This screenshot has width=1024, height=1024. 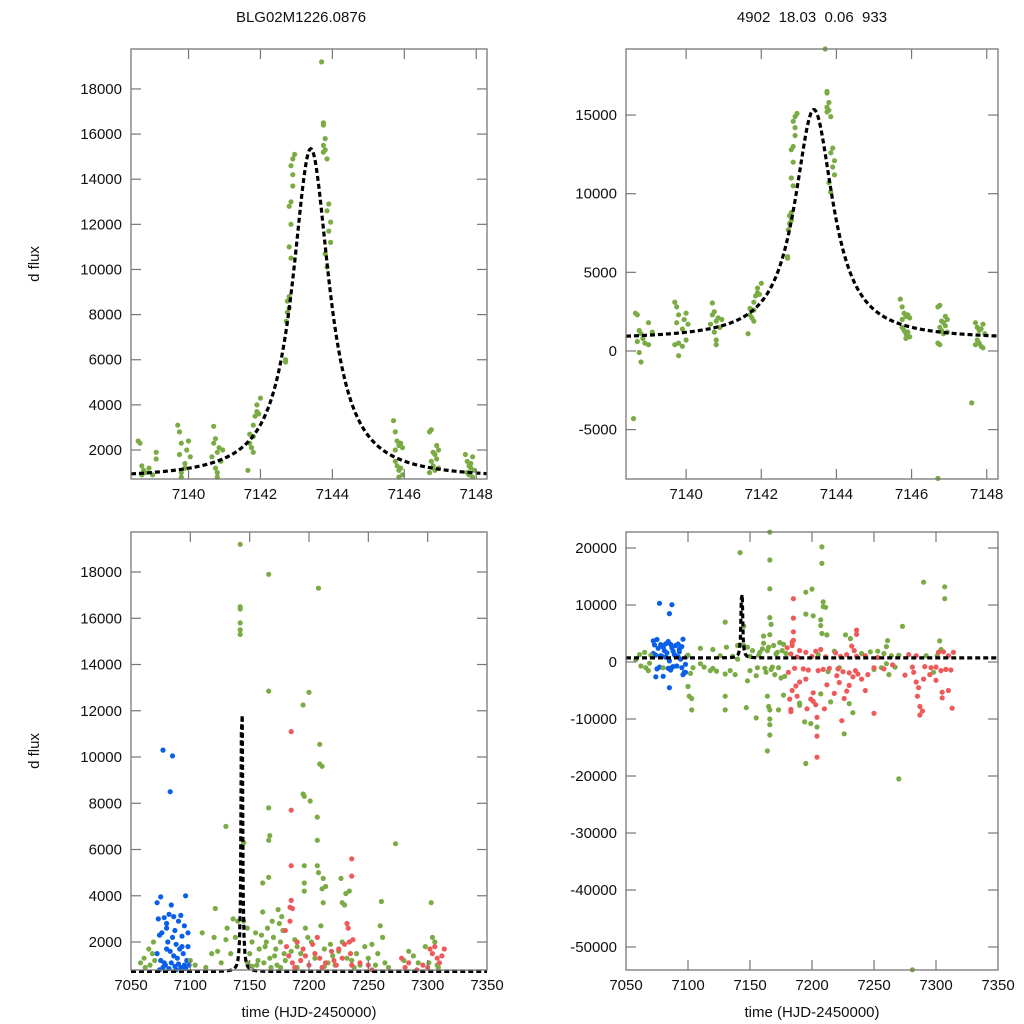 I want to click on x-tick-label: 7100, so click(x=190, y=985).